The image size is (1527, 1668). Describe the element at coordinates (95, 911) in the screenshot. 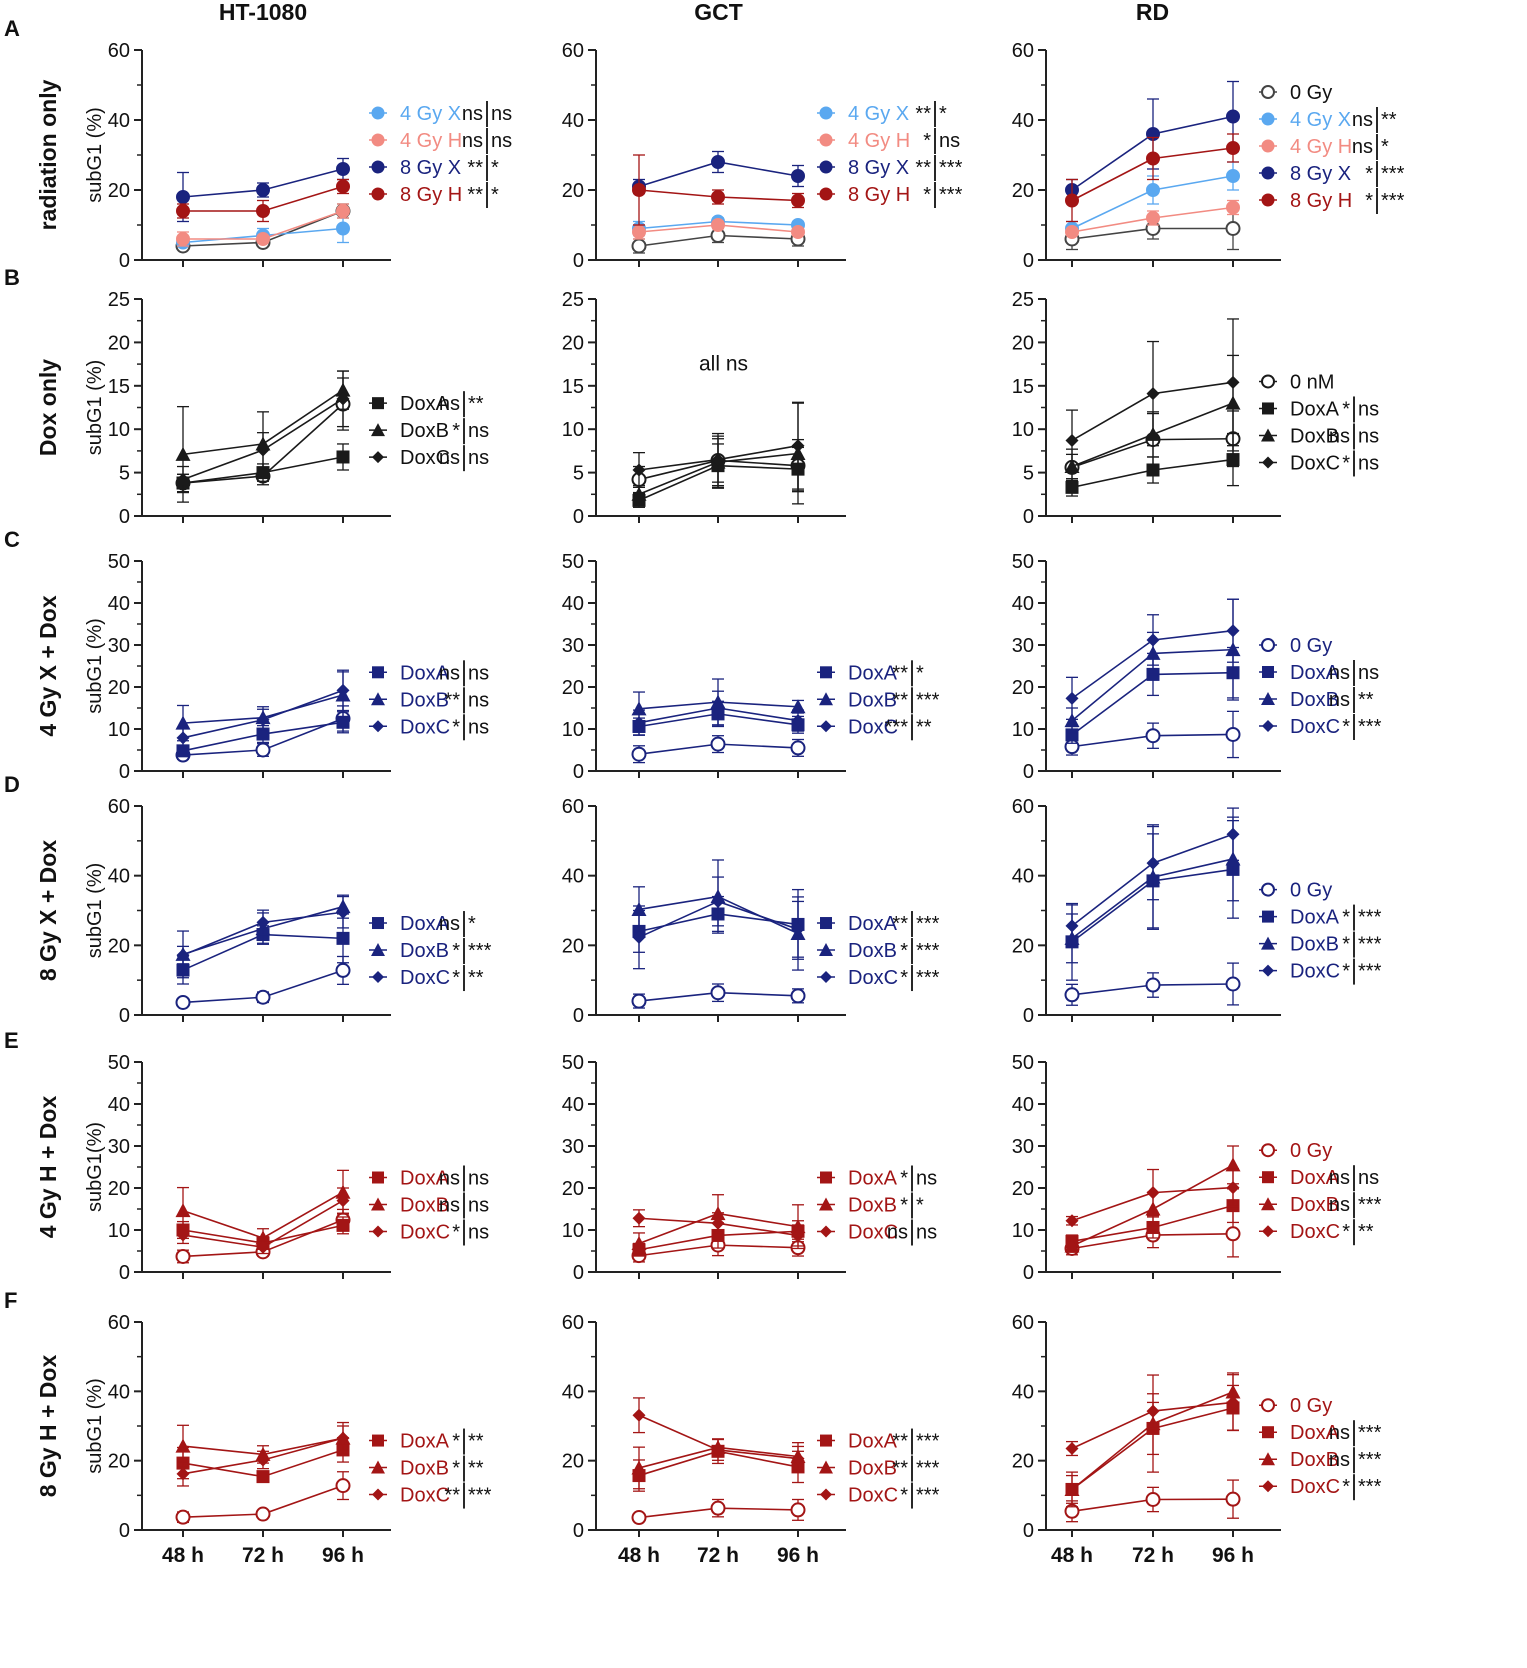

I see `y-axis-label: subG1 (%)` at that location.